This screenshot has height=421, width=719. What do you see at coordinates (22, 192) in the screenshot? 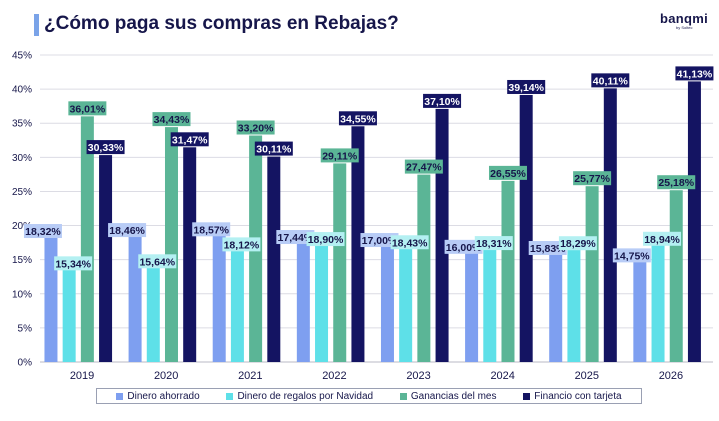
I see `y-tick-label: 25%` at bounding box center [22, 192].